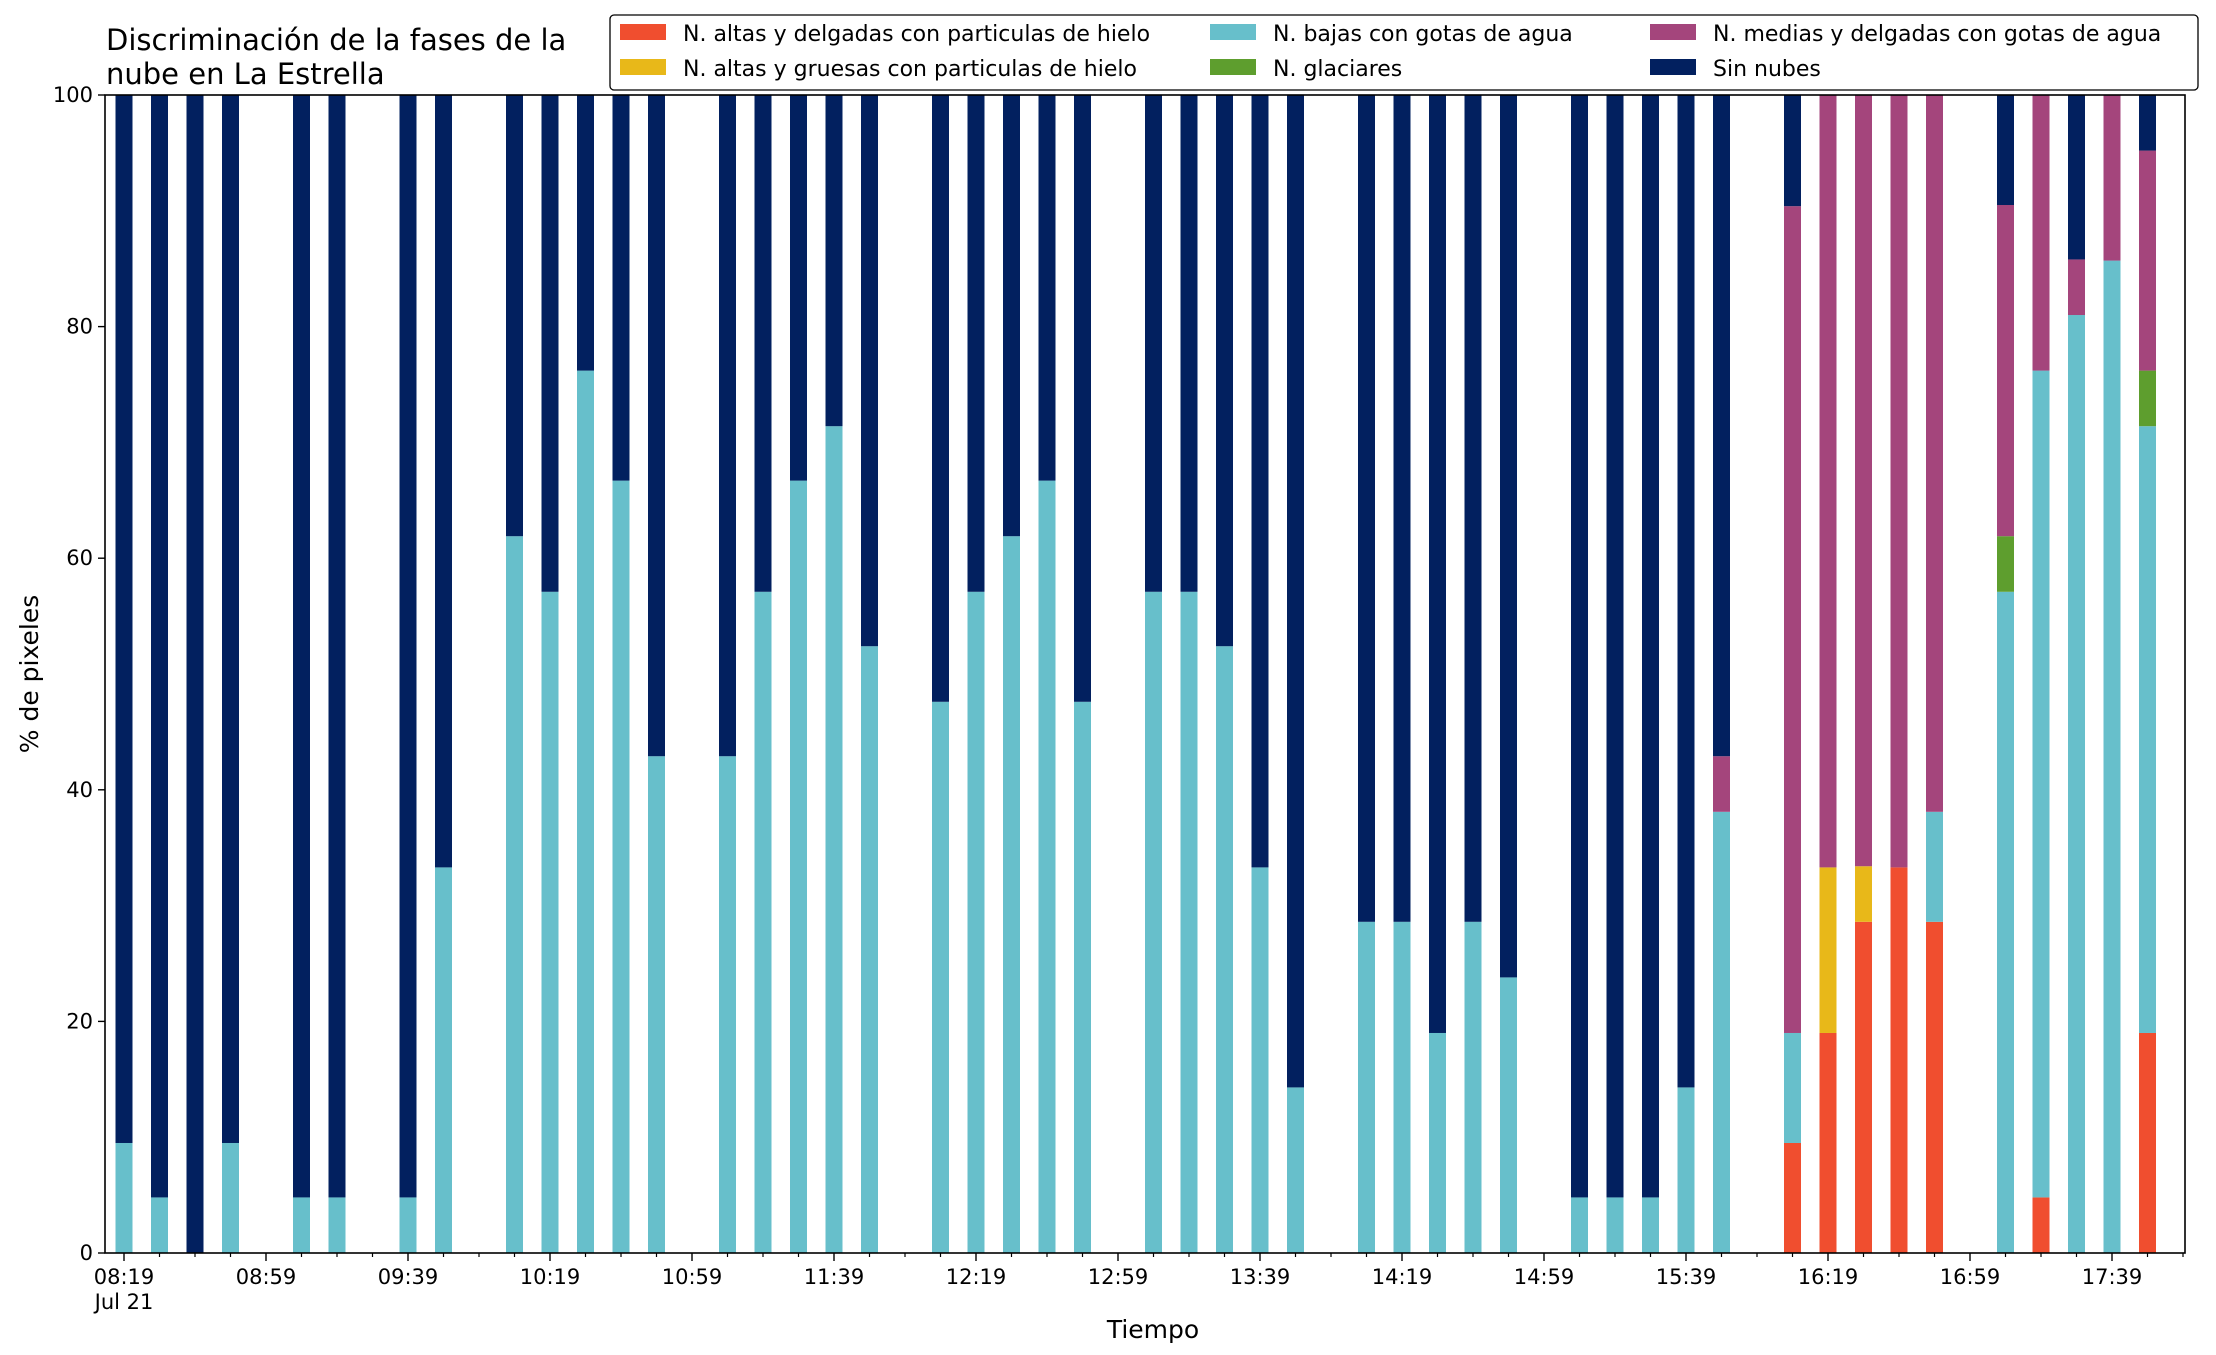  Describe the element at coordinates (123, 1302) in the screenshot. I see `x-tick-sublabel: Jul 21` at that location.